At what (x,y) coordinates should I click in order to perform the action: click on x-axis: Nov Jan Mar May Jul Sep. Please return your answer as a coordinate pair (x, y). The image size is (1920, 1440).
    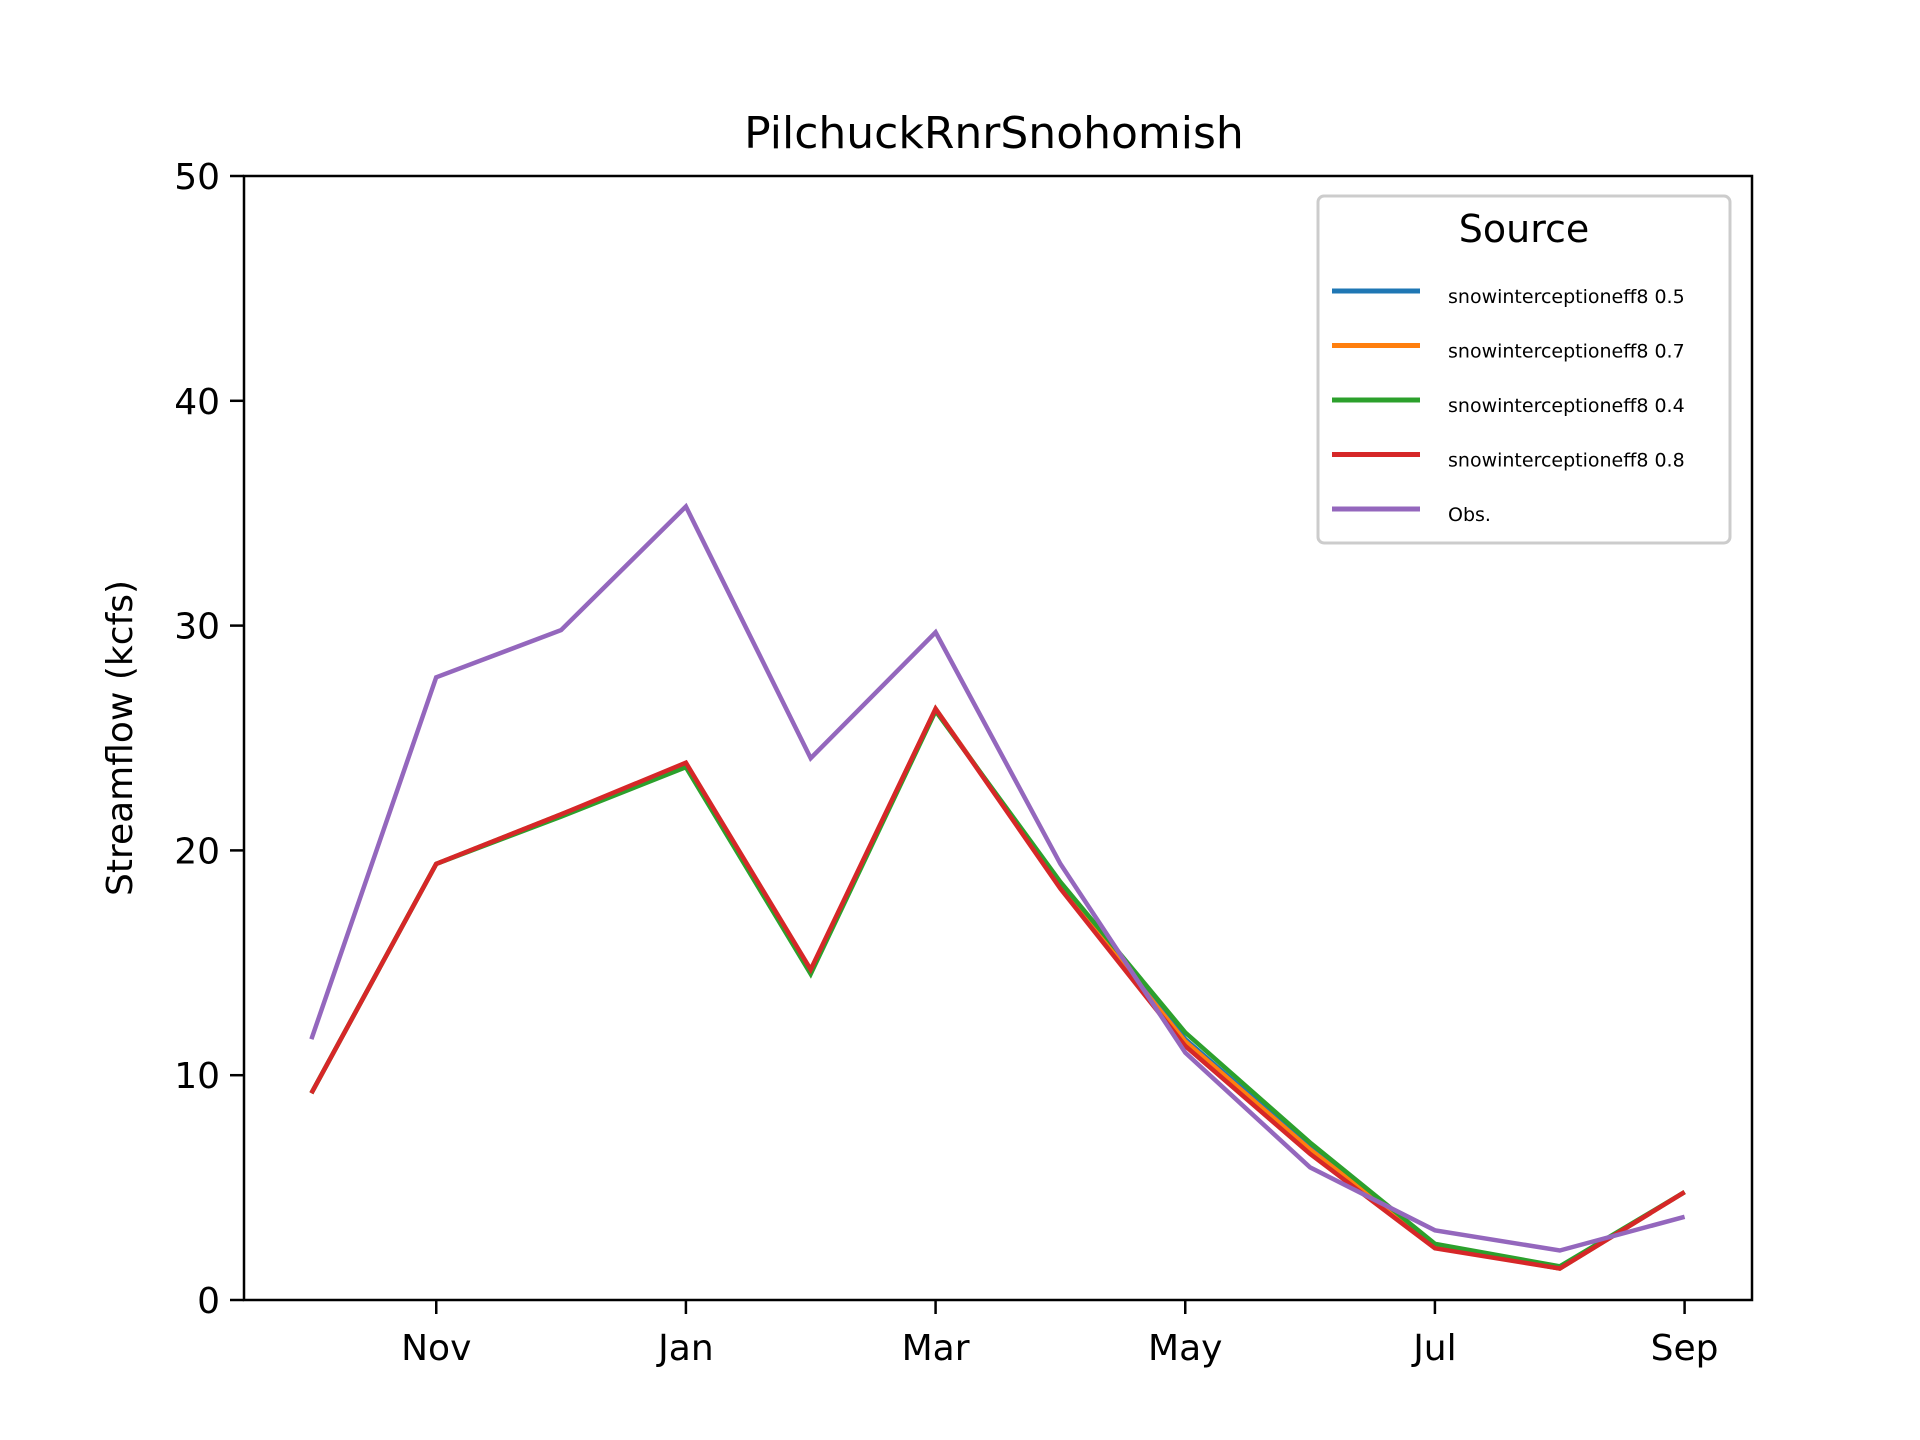
    Looking at the image, I should click on (1060, 1334).